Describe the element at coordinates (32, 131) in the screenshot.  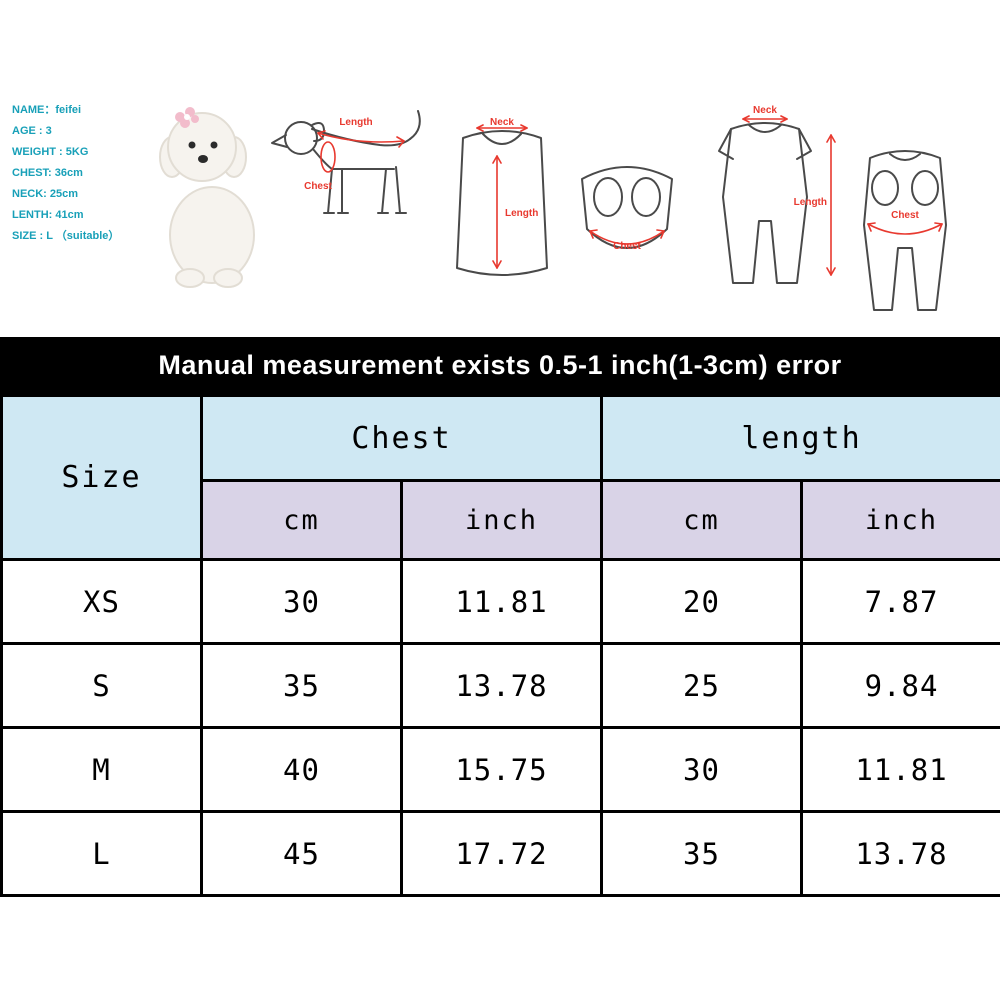
I see `pet-info-line: AGE : 3` at that location.